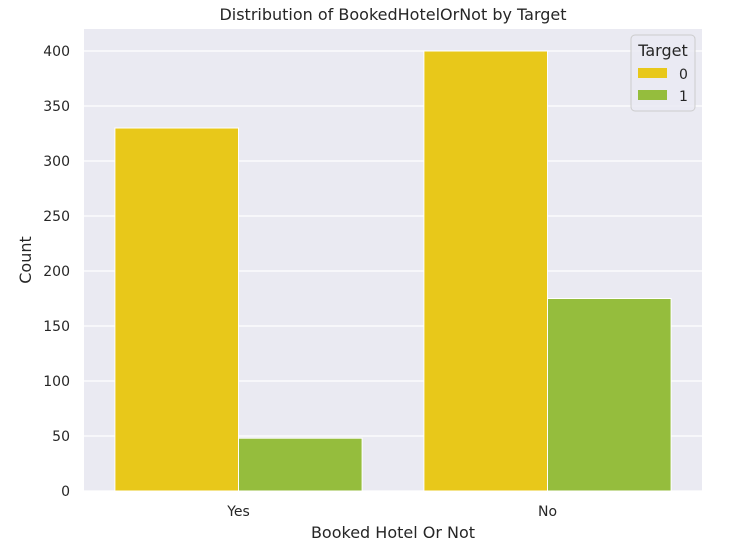  Describe the element at coordinates (683, 75) in the screenshot. I see `legend-label-0: 0` at that location.